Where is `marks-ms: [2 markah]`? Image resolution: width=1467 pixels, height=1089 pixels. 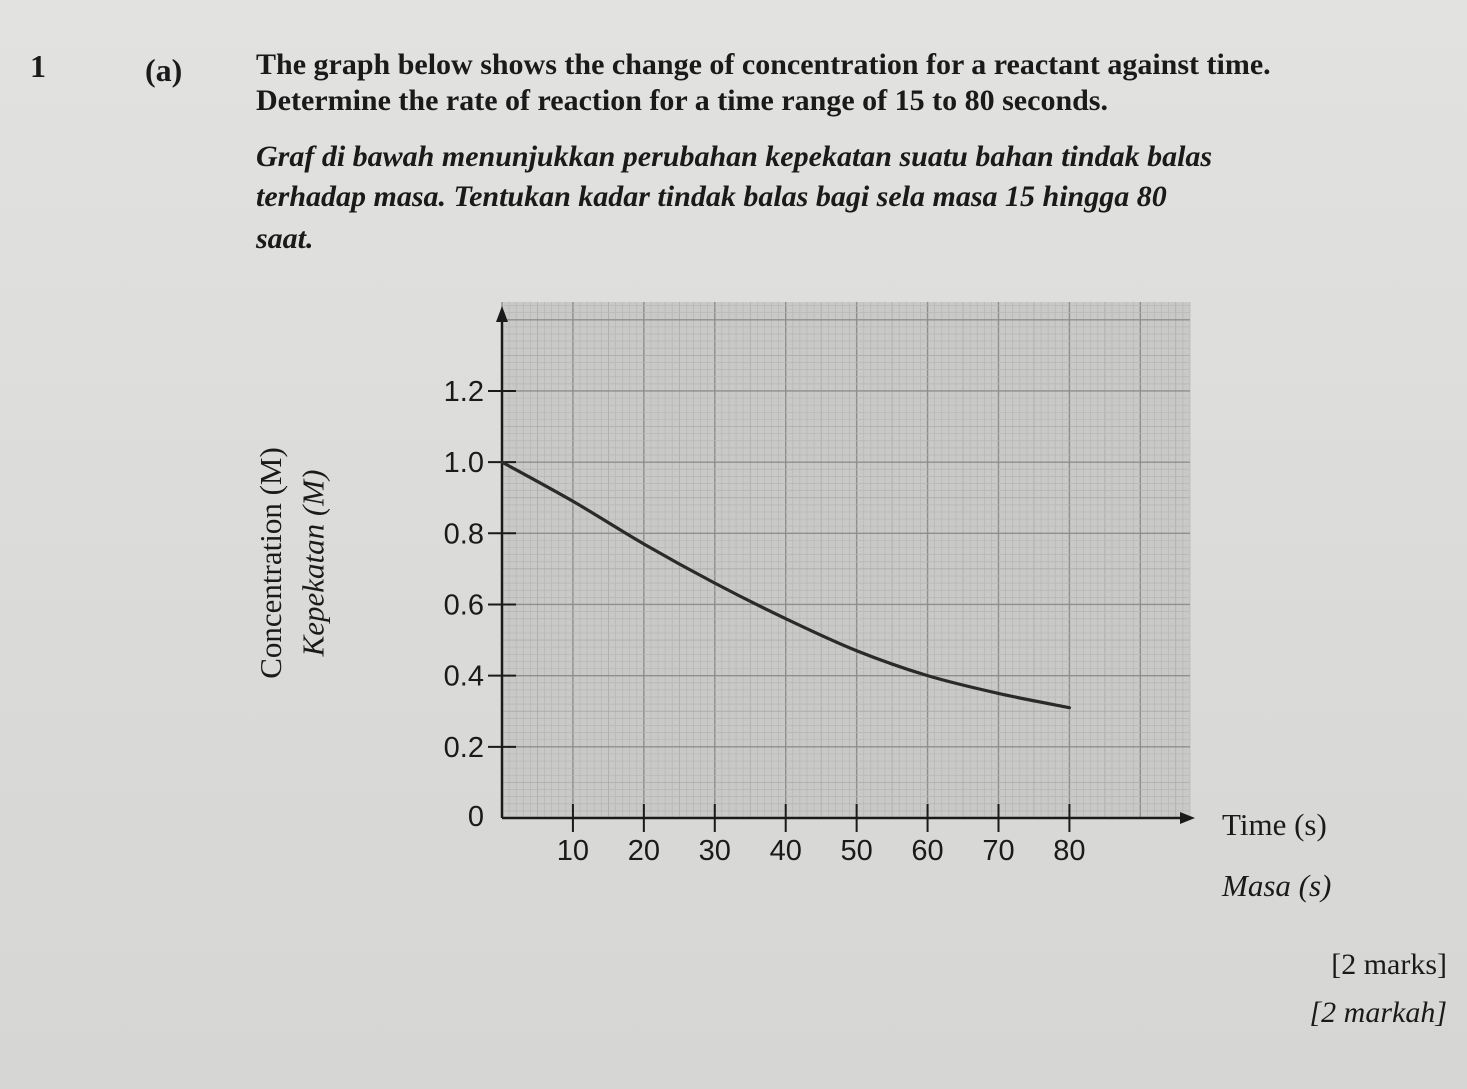 marks-ms: [2 markah] is located at coordinates (1378, 1012).